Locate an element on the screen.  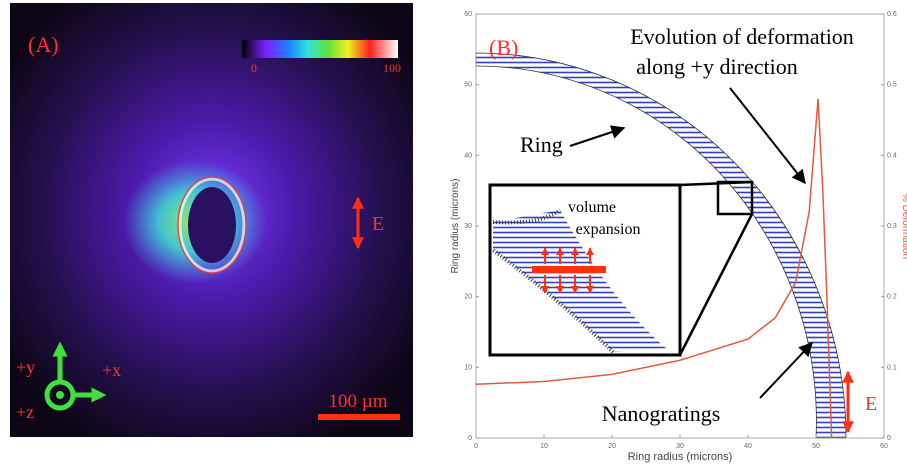
y2-tick-label: 0.3 is located at coordinates (892, 226).